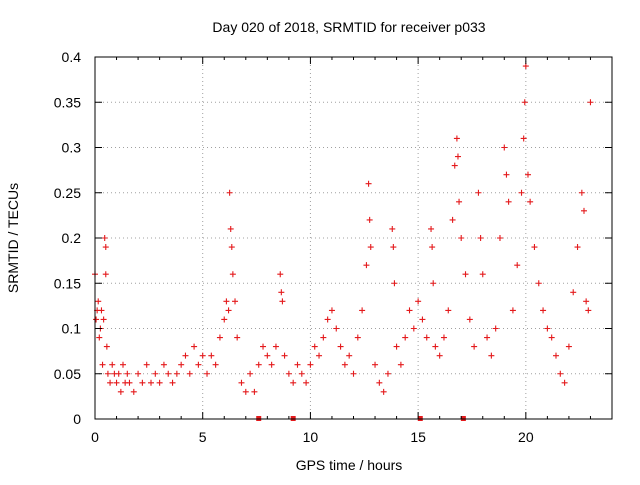 The width and height of the screenshot is (640, 485). What do you see at coordinates (67, 283) in the screenshot?
I see `y-tick-label: 0.15` at bounding box center [67, 283].